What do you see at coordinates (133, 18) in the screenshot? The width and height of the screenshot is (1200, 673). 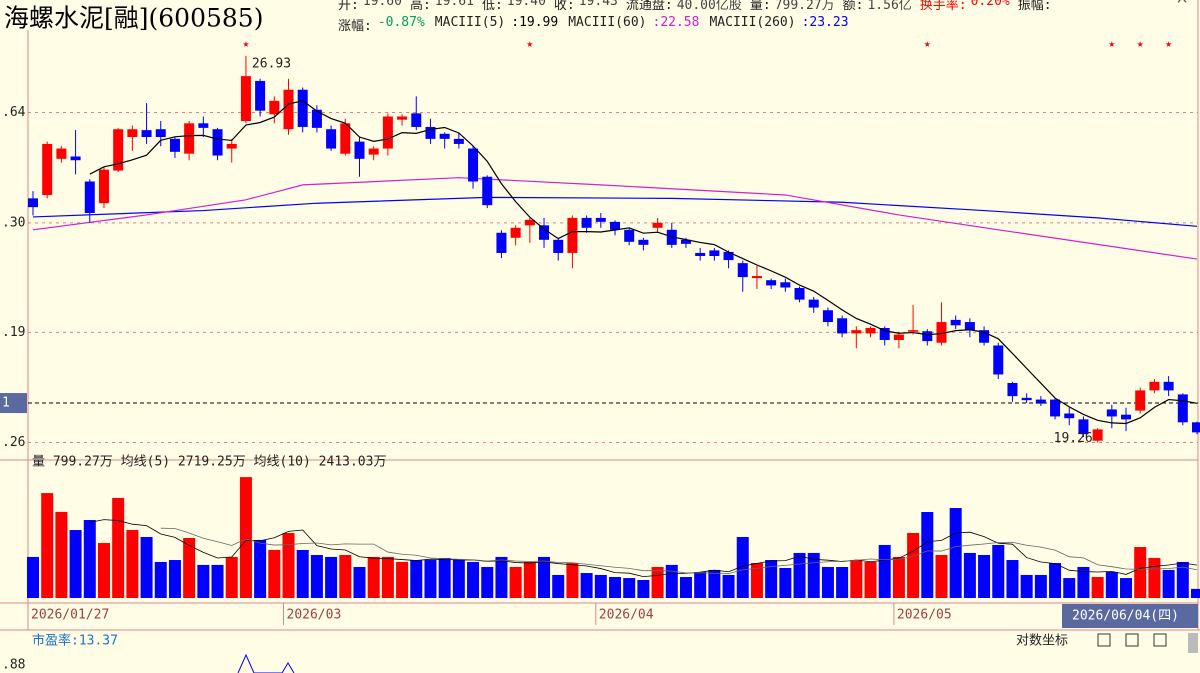 I see `stock-title: 海螺水泥[融](600585)` at bounding box center [133, 18].